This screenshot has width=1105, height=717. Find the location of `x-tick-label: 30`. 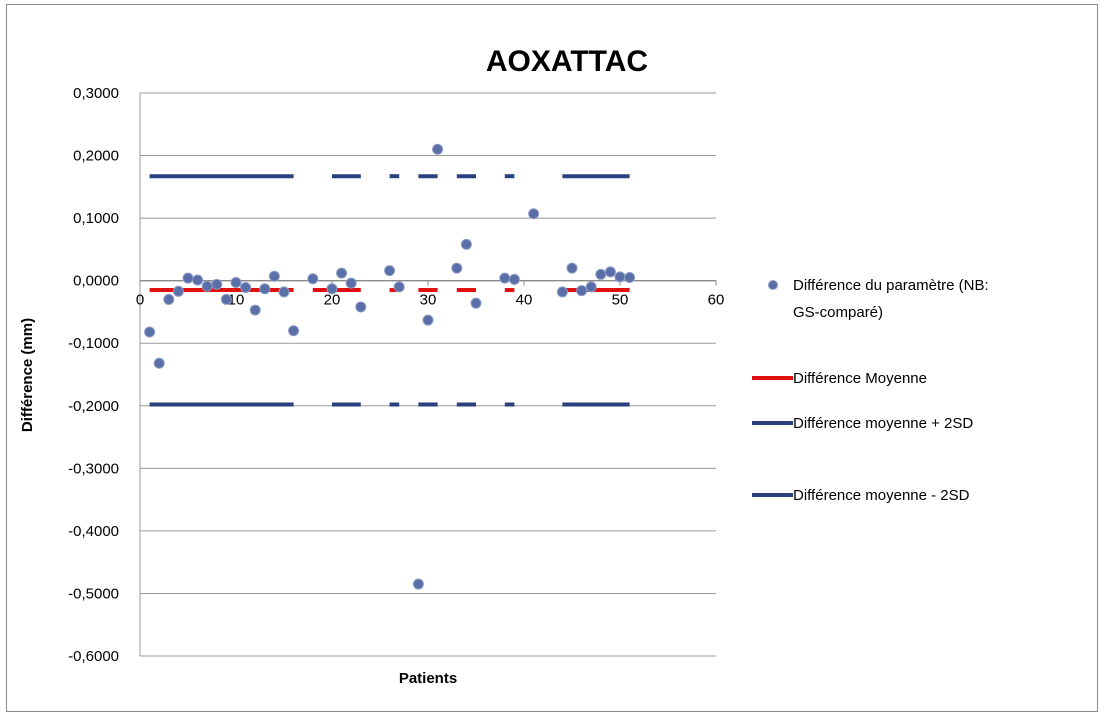

x-tick-label: 30 is located at coordinates (428, 300).